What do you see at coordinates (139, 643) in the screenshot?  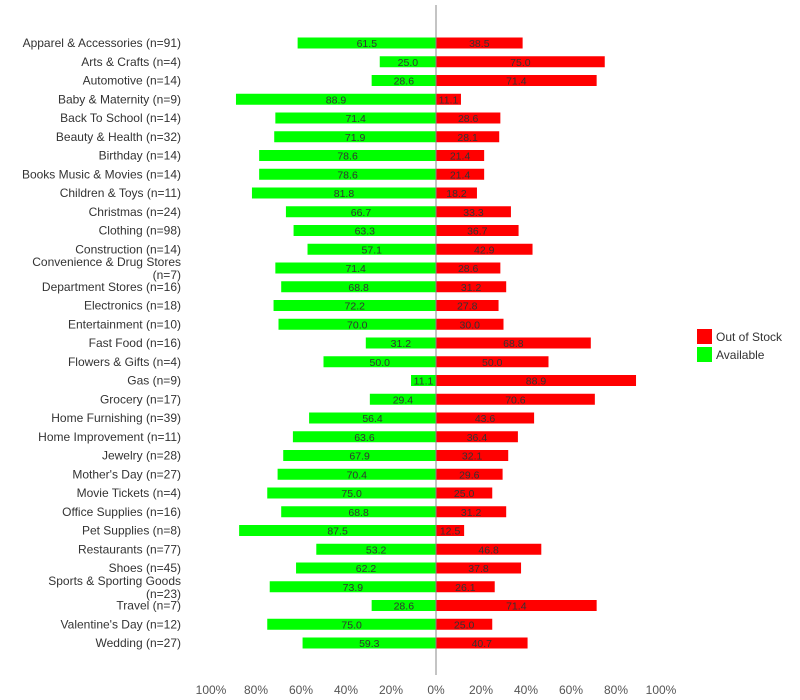 I see `category-label: Wedding (n=27)` at bounding box center [139, 643].